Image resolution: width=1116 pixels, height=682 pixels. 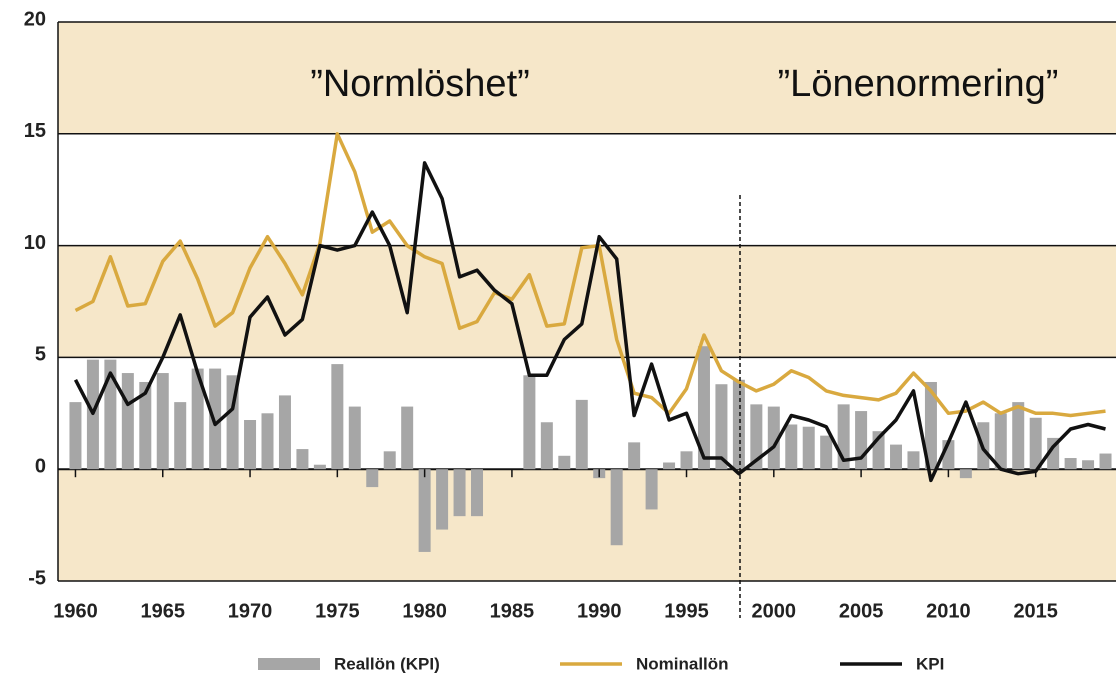 What do you see at coordinates (424, 611) in the screenshot?
I see `x-tick-label: 1980` at bounding box center [424, 611].